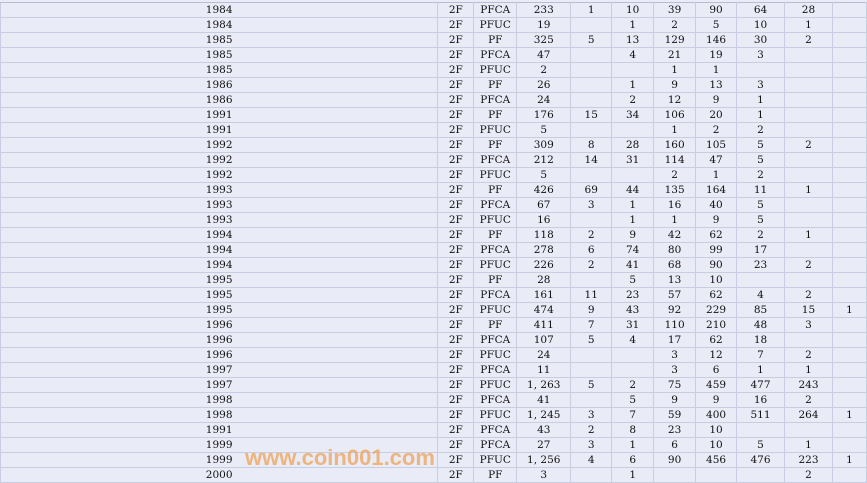 This screenshot has width=867, height=483. Describe the element at coordinates (633, 355) in the screenshot. I see `cell-c2` at that location.